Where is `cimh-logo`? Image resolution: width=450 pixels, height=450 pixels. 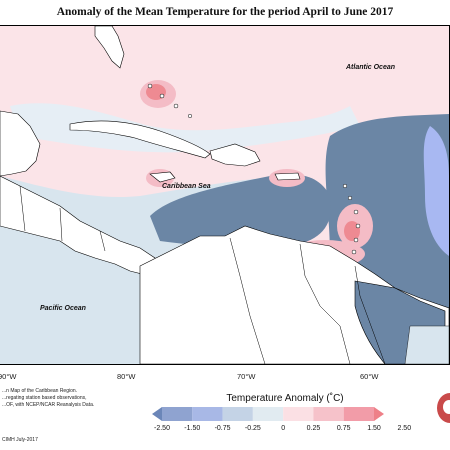 cimh-logo is located at coordinates (443, 408).